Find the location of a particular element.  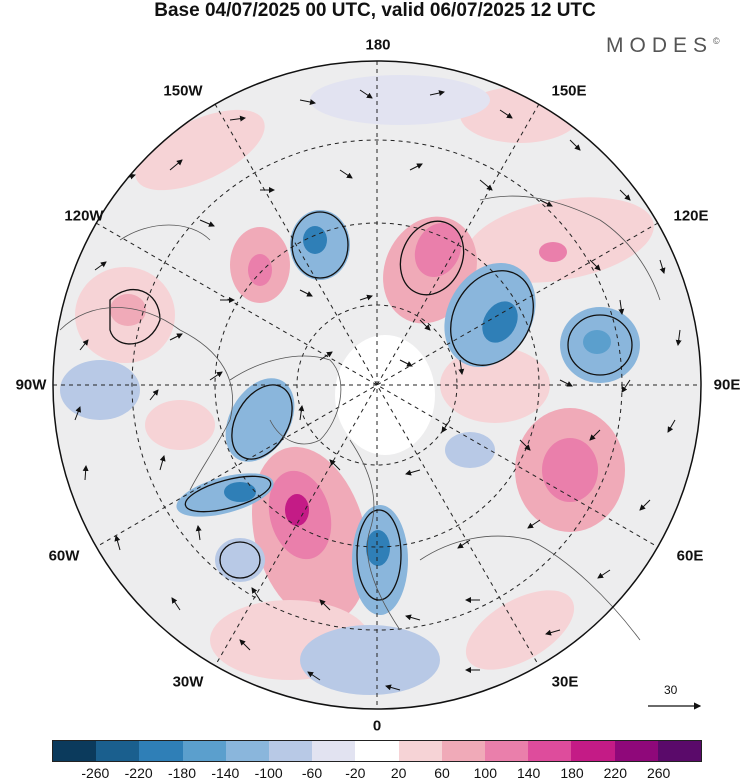

colorbar-tick-label: -140 is located at coordinates (225, 773).